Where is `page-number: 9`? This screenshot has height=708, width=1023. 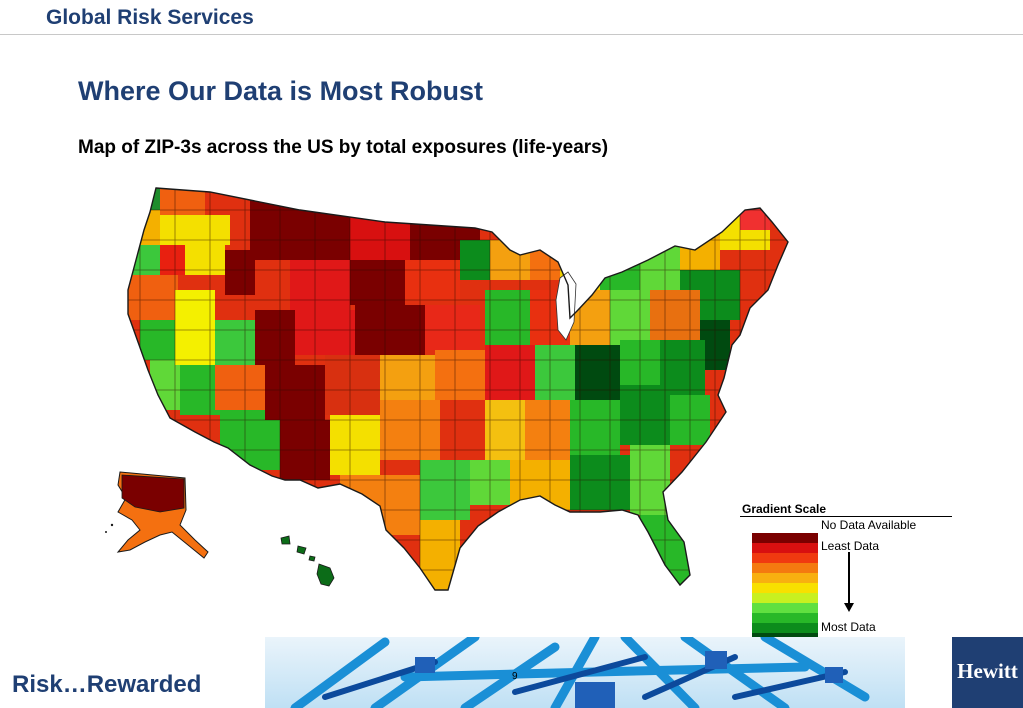 page-number: 9 is located at coordinates (515, 676).